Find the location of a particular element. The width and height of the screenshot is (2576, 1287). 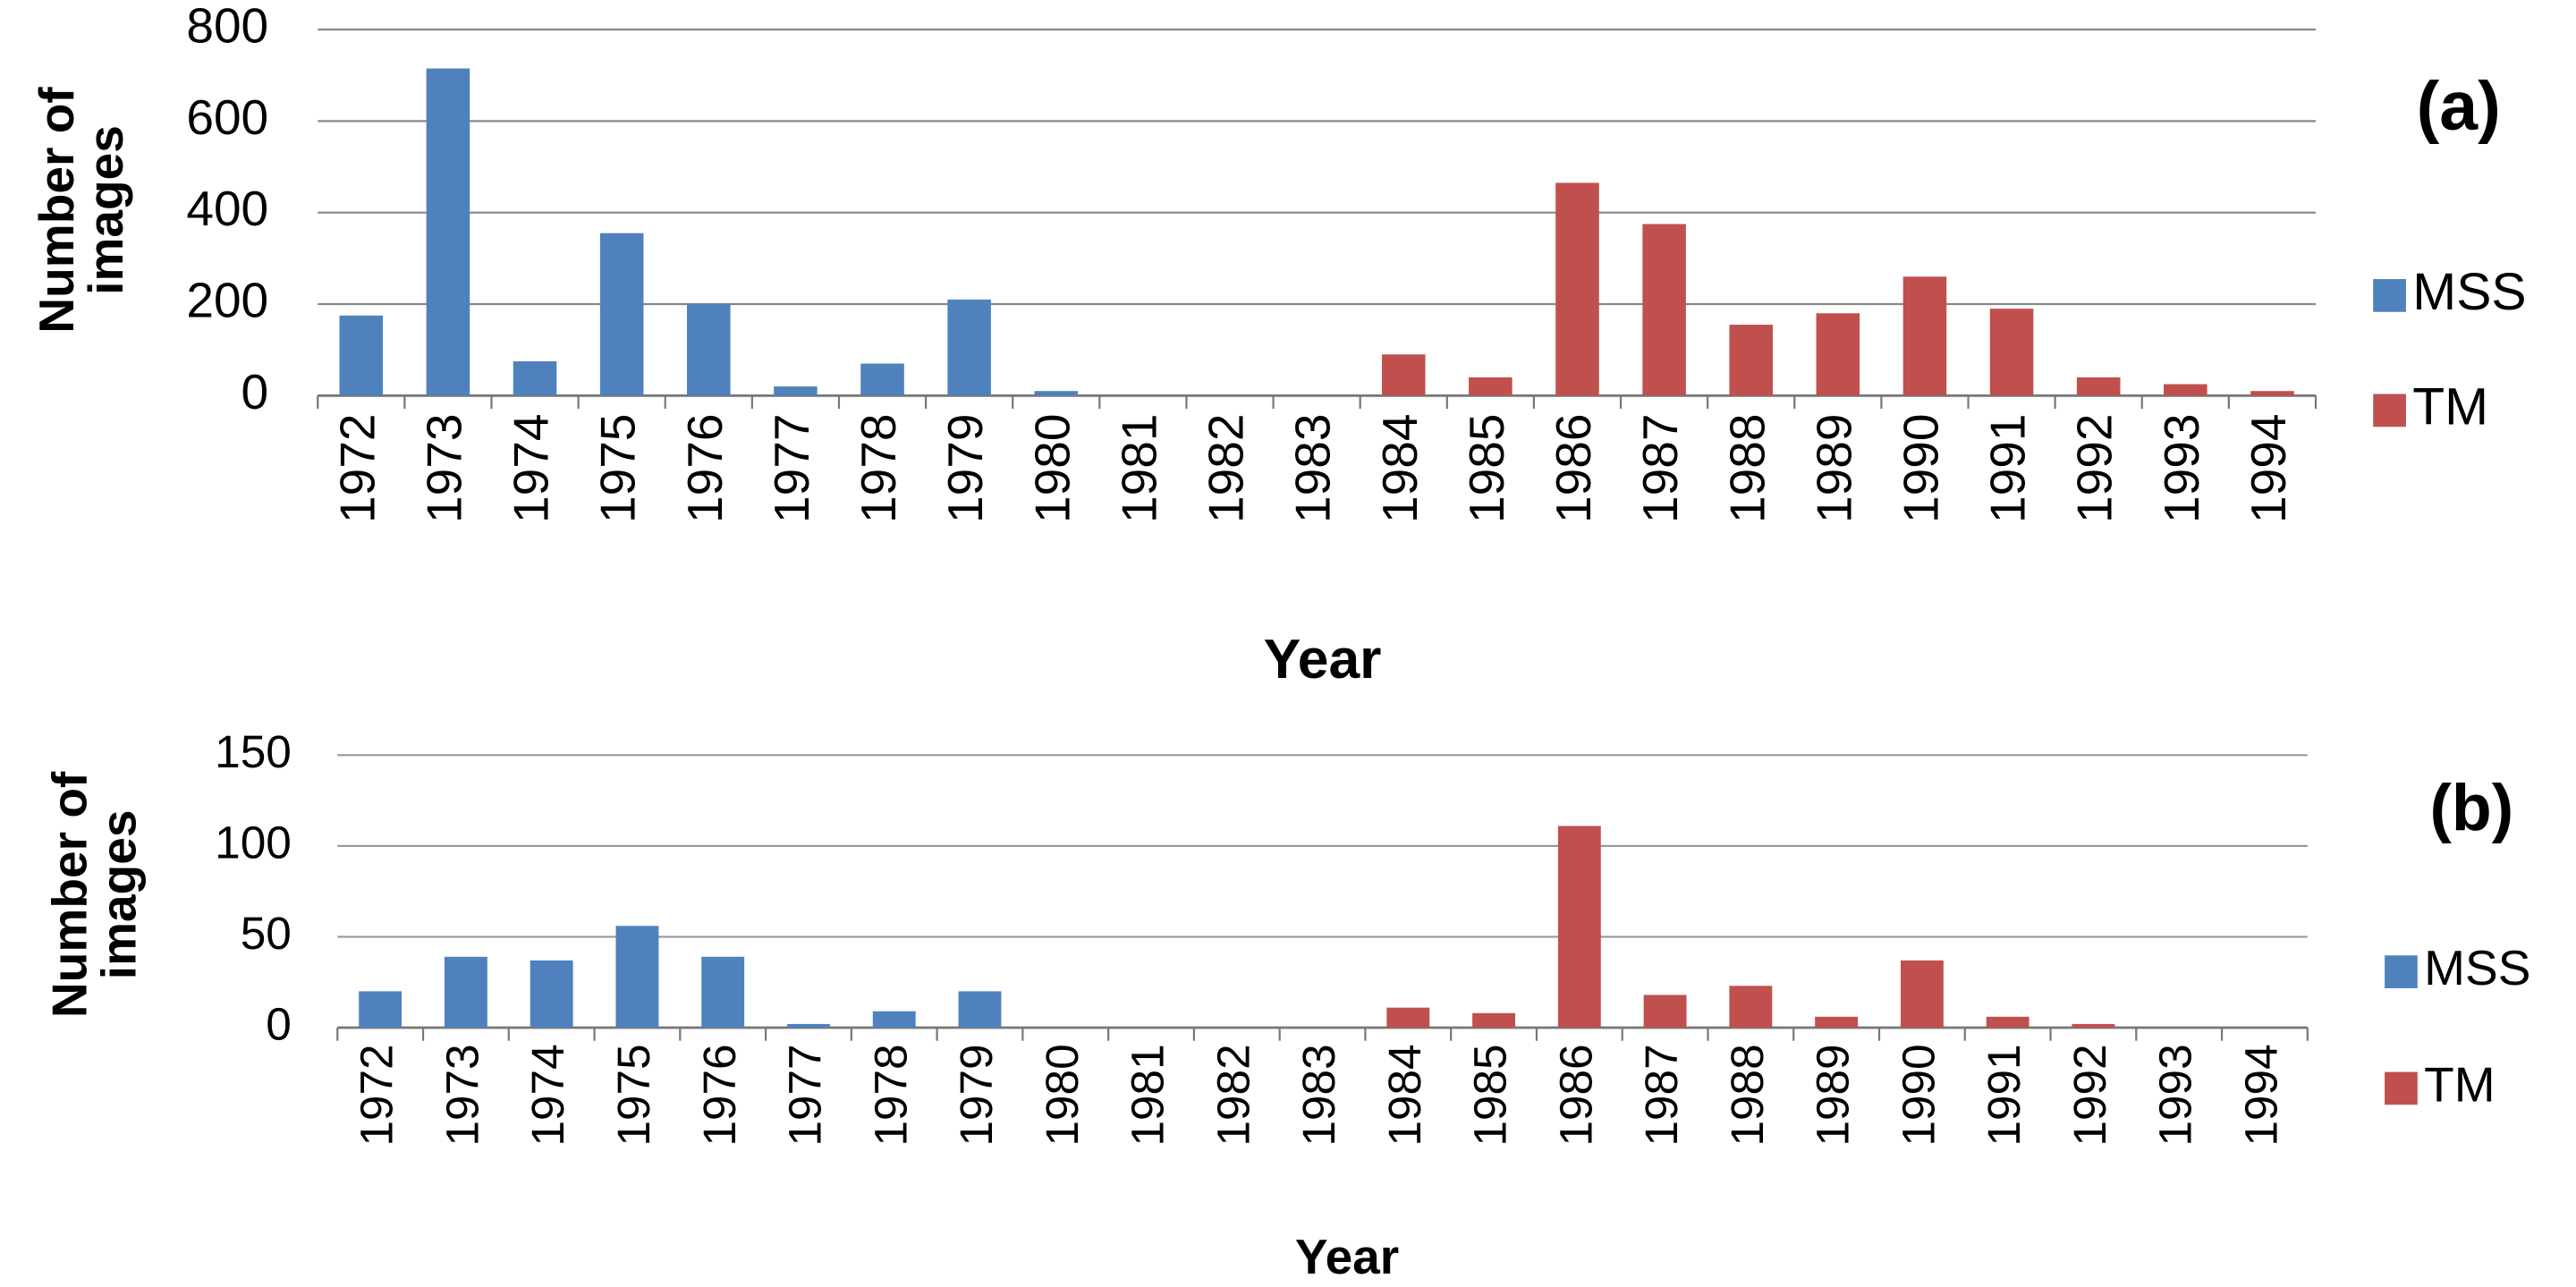

y-axis-title-box: Number of images is located at coordinates (82, 210).